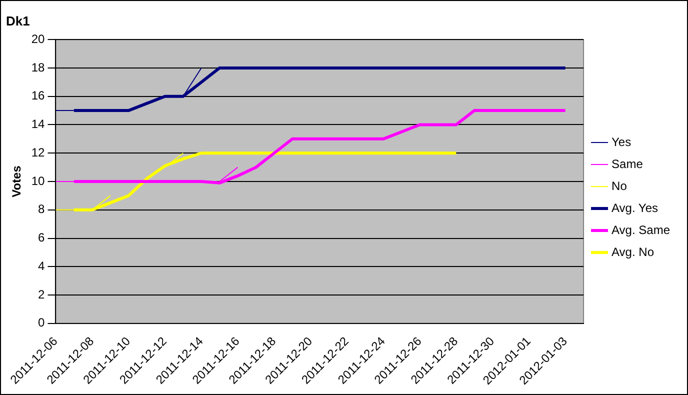 The height and width of the screenshot is (395, 688). Describe the element at coordinates (17, 181) in the screenshot. I see `y-axis-title: Votes` at that location.